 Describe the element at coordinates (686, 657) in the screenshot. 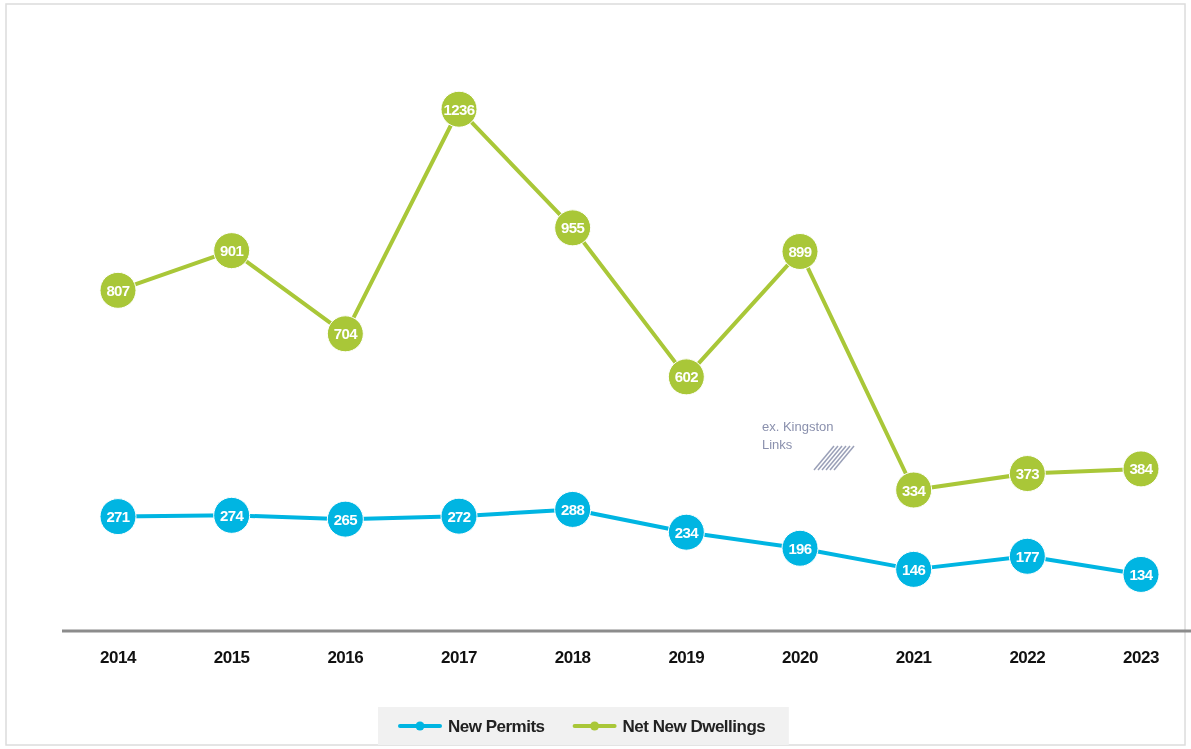

I see `x-tick-label: 2019` at that location.